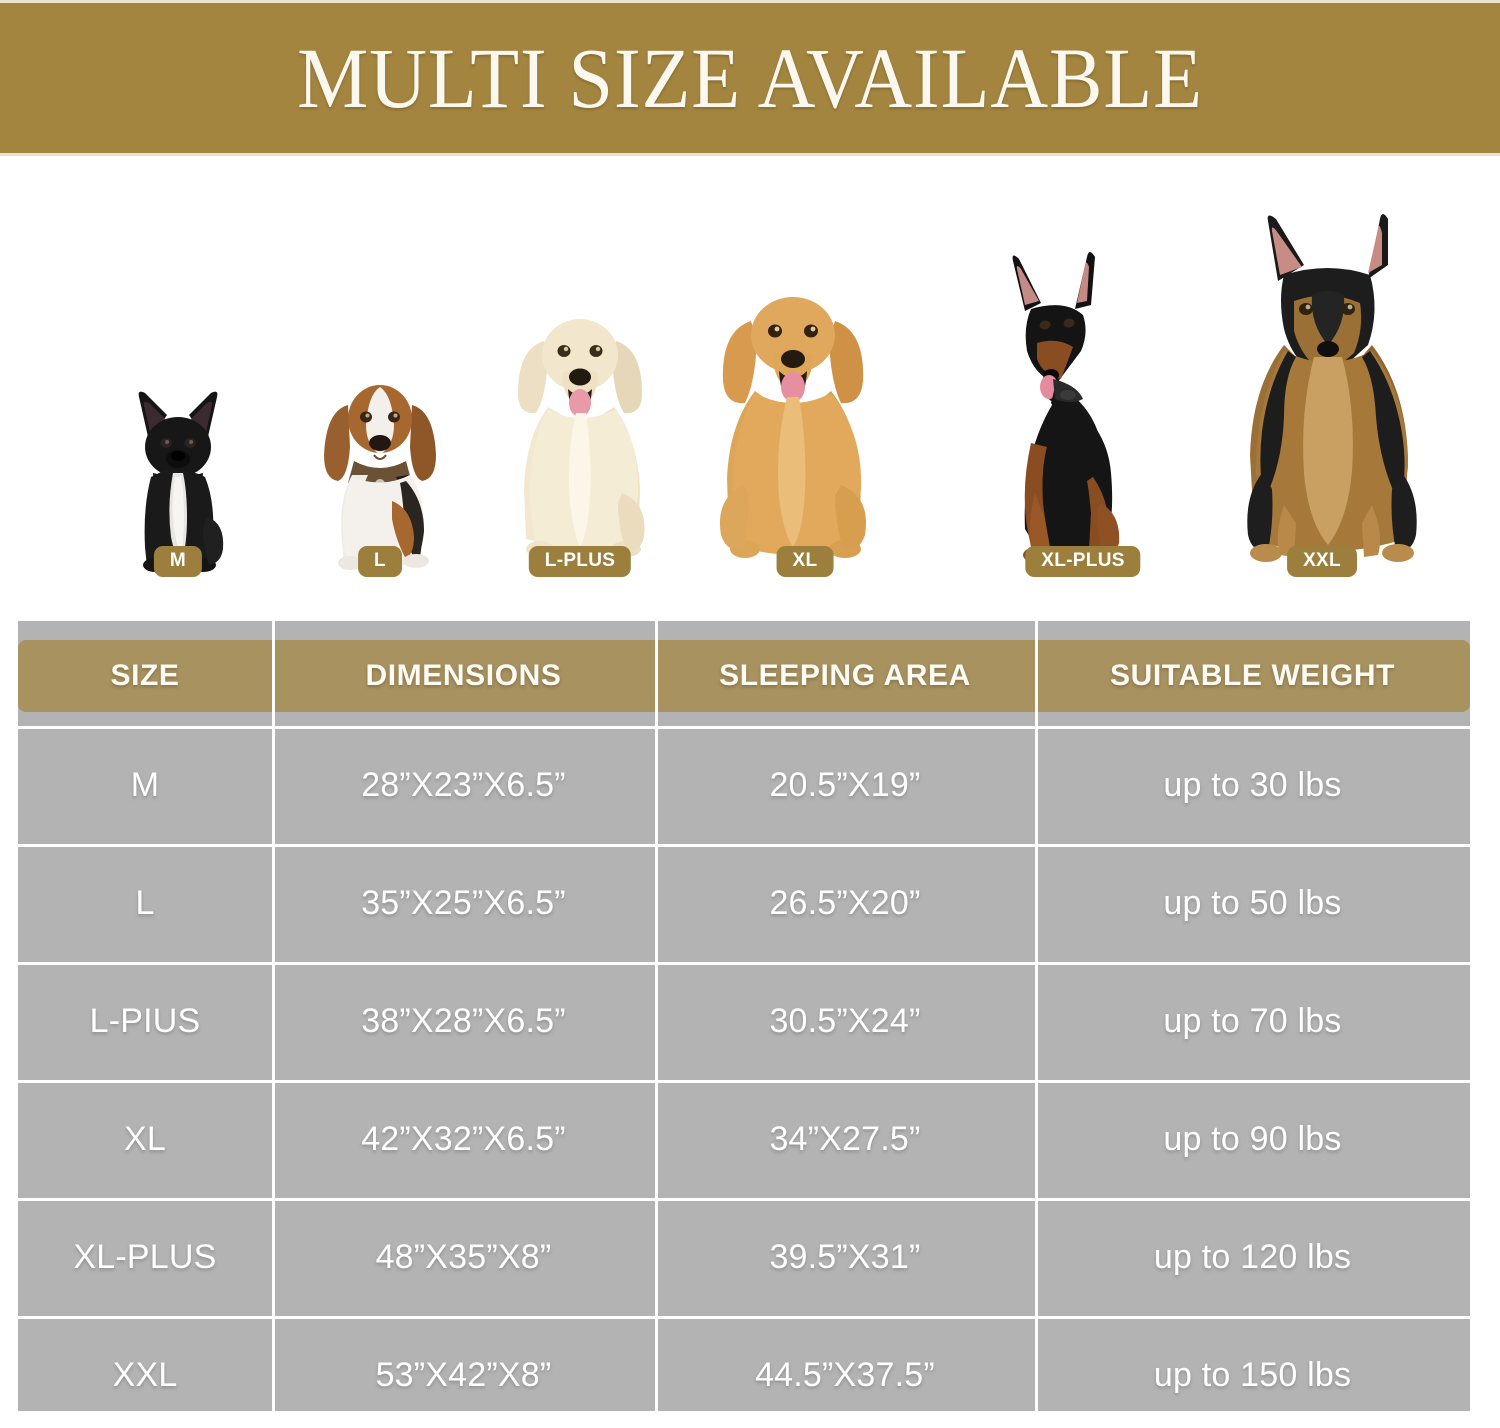  Describe the element at coordinates (380, 561) in the screenshot. I see `size-chip-l: L` at that location.